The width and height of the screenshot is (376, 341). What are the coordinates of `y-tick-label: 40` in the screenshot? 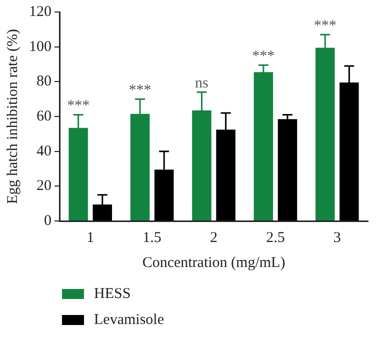 It's located at (44, 151).